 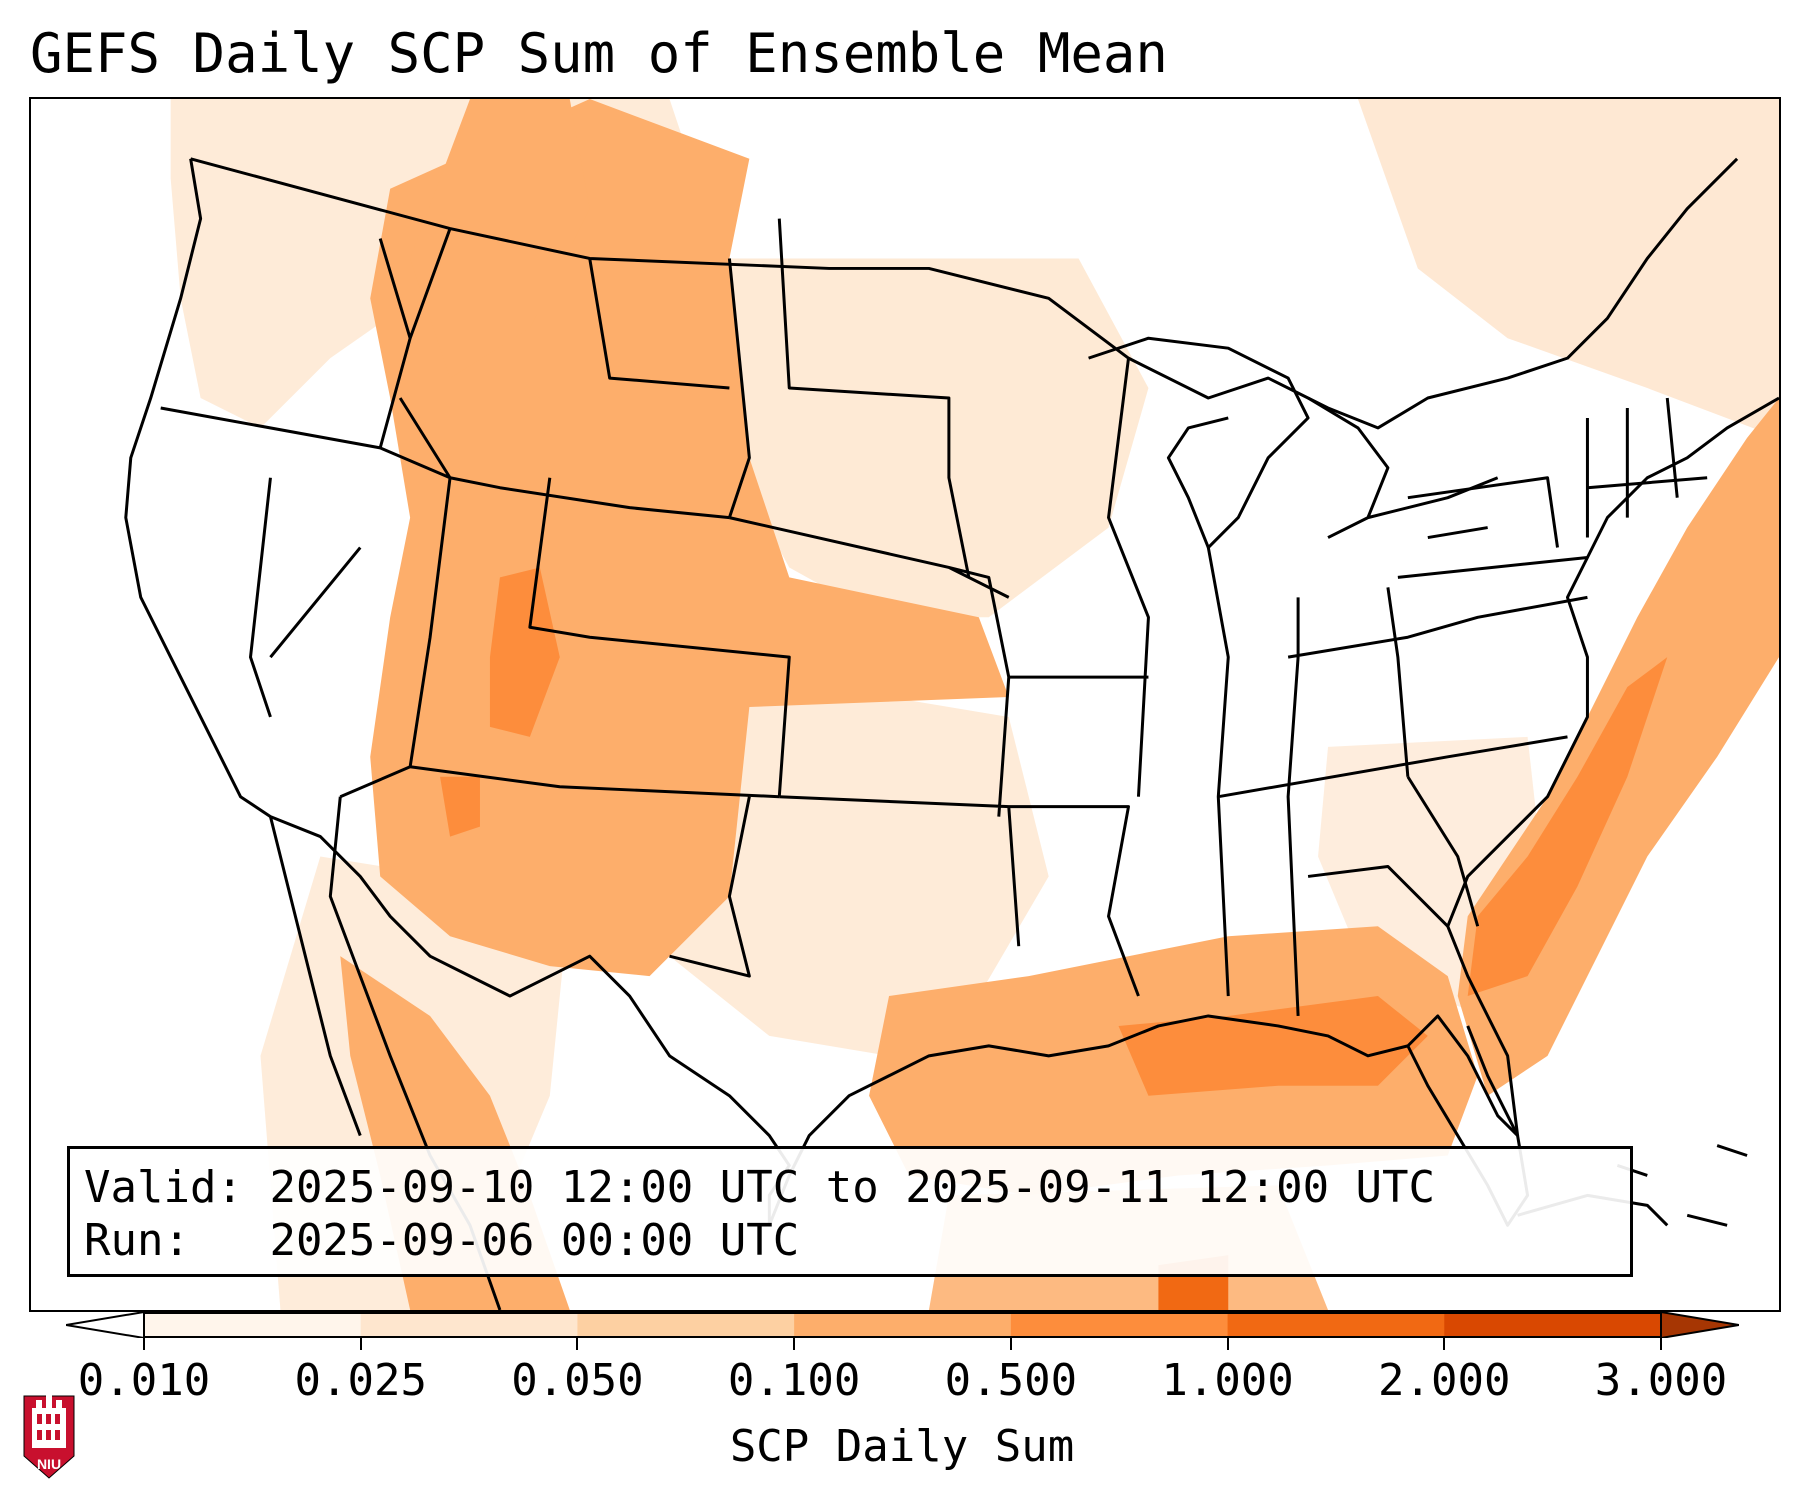 I want to click on great-lakes, so click(x=1293, y=443).